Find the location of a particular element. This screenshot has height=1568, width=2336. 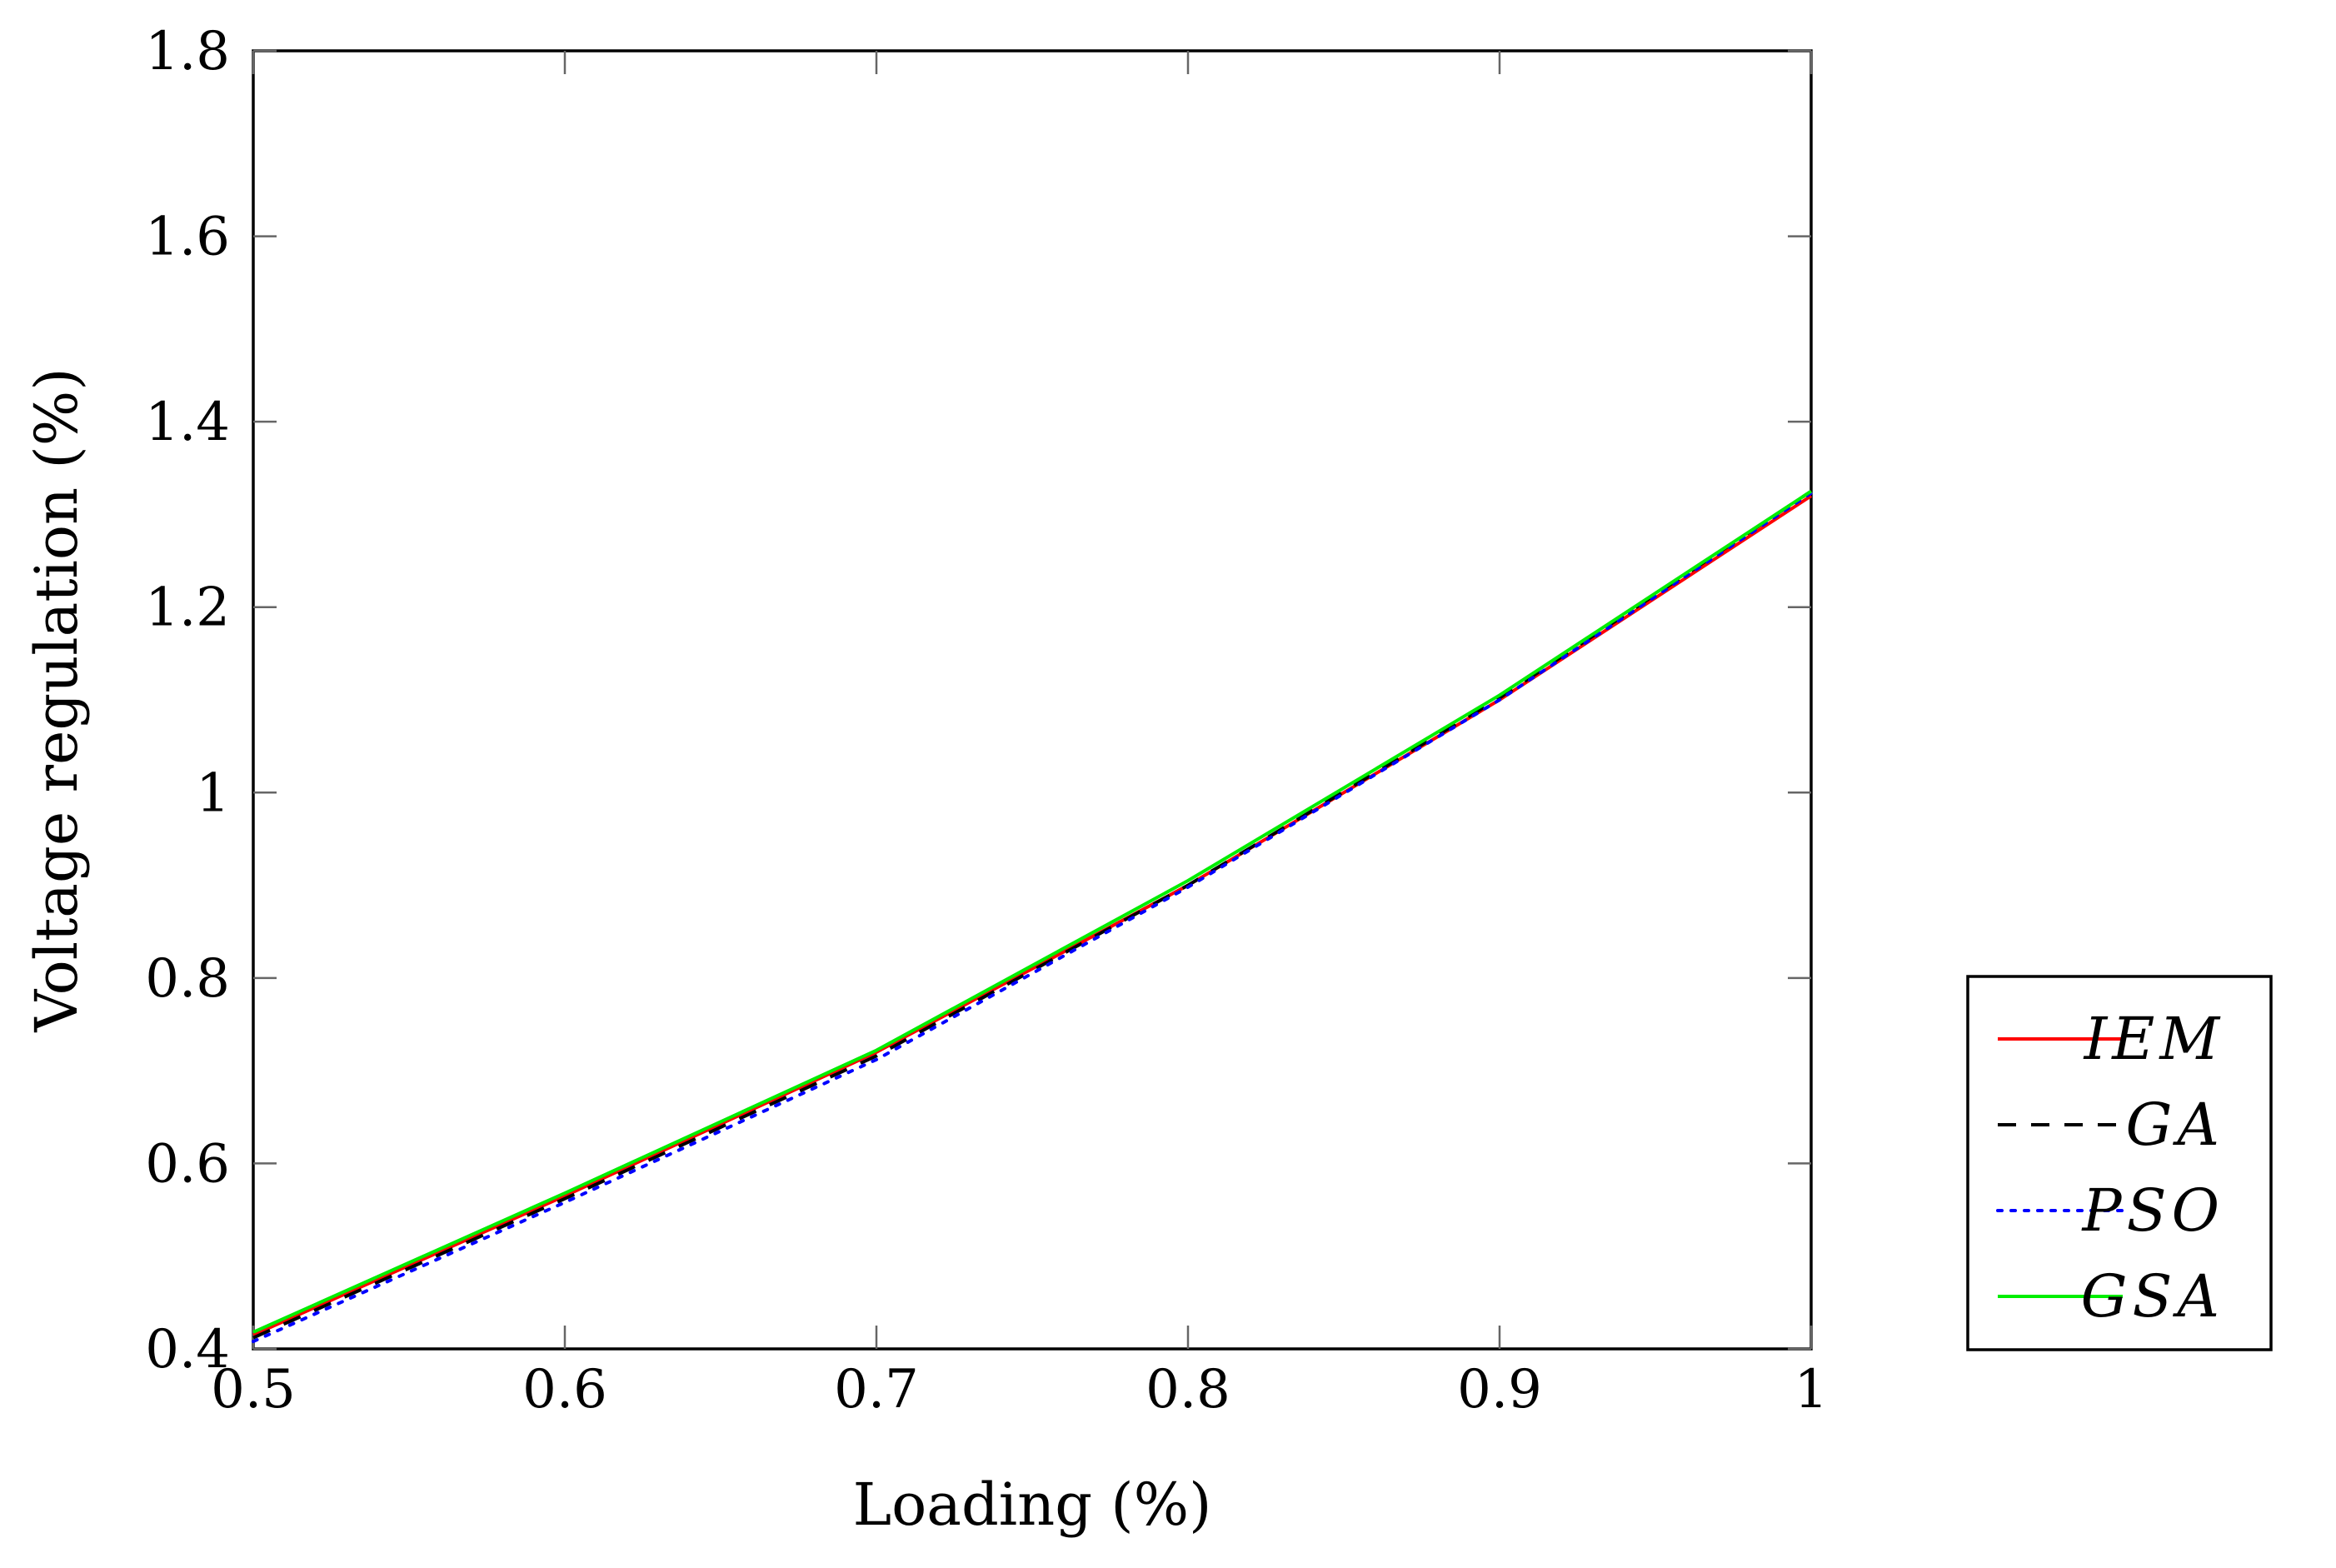

x-axis-label: Loading (%) is located at coordinates (1032, 1505).